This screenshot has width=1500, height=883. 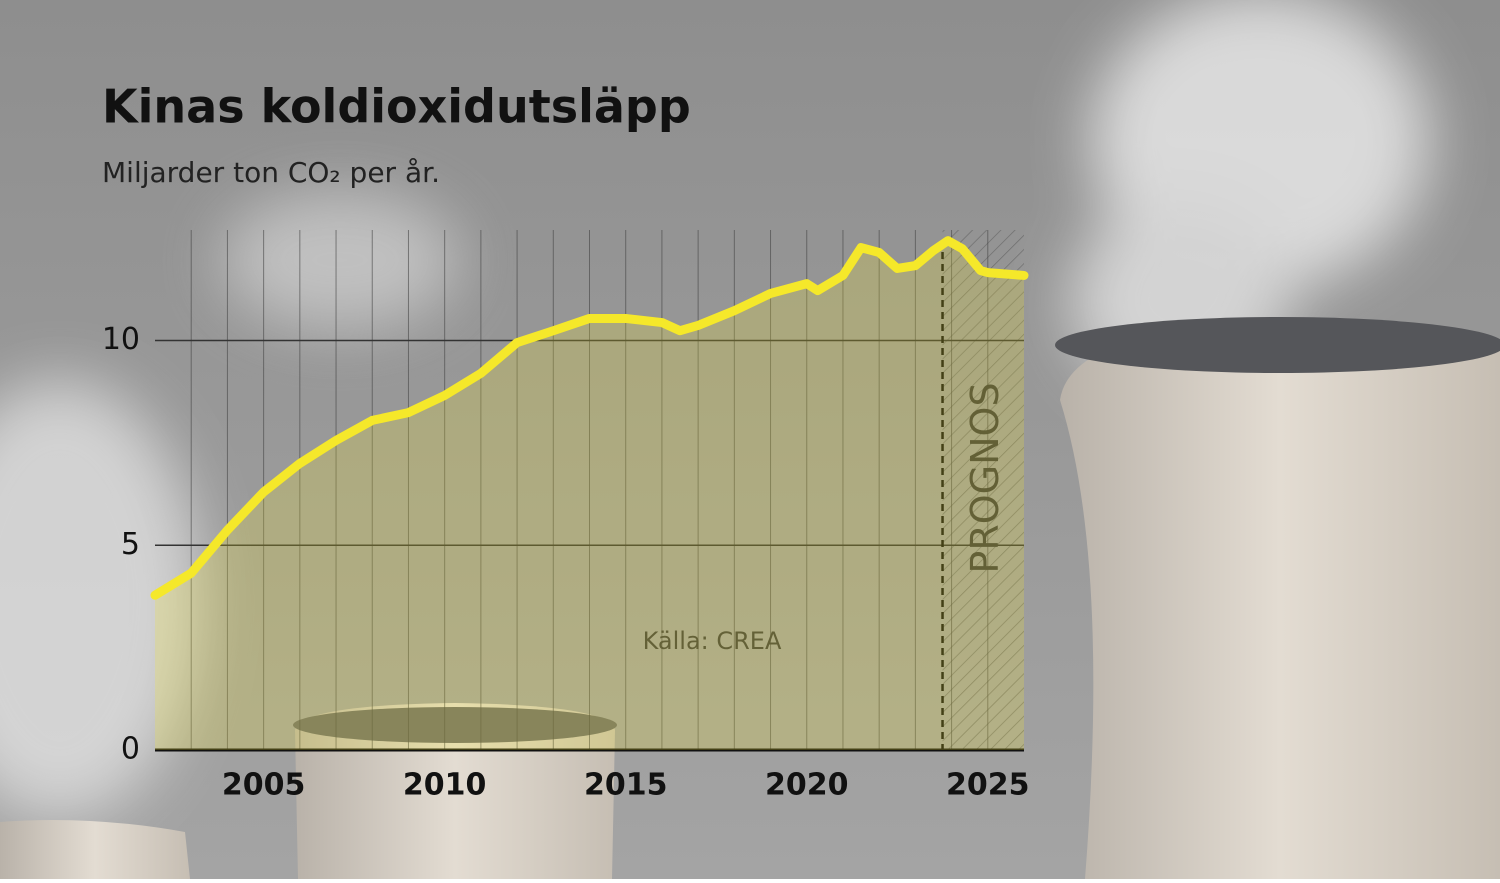 I want to click on x-tick-label: 2025, so click(x=988, y=785).